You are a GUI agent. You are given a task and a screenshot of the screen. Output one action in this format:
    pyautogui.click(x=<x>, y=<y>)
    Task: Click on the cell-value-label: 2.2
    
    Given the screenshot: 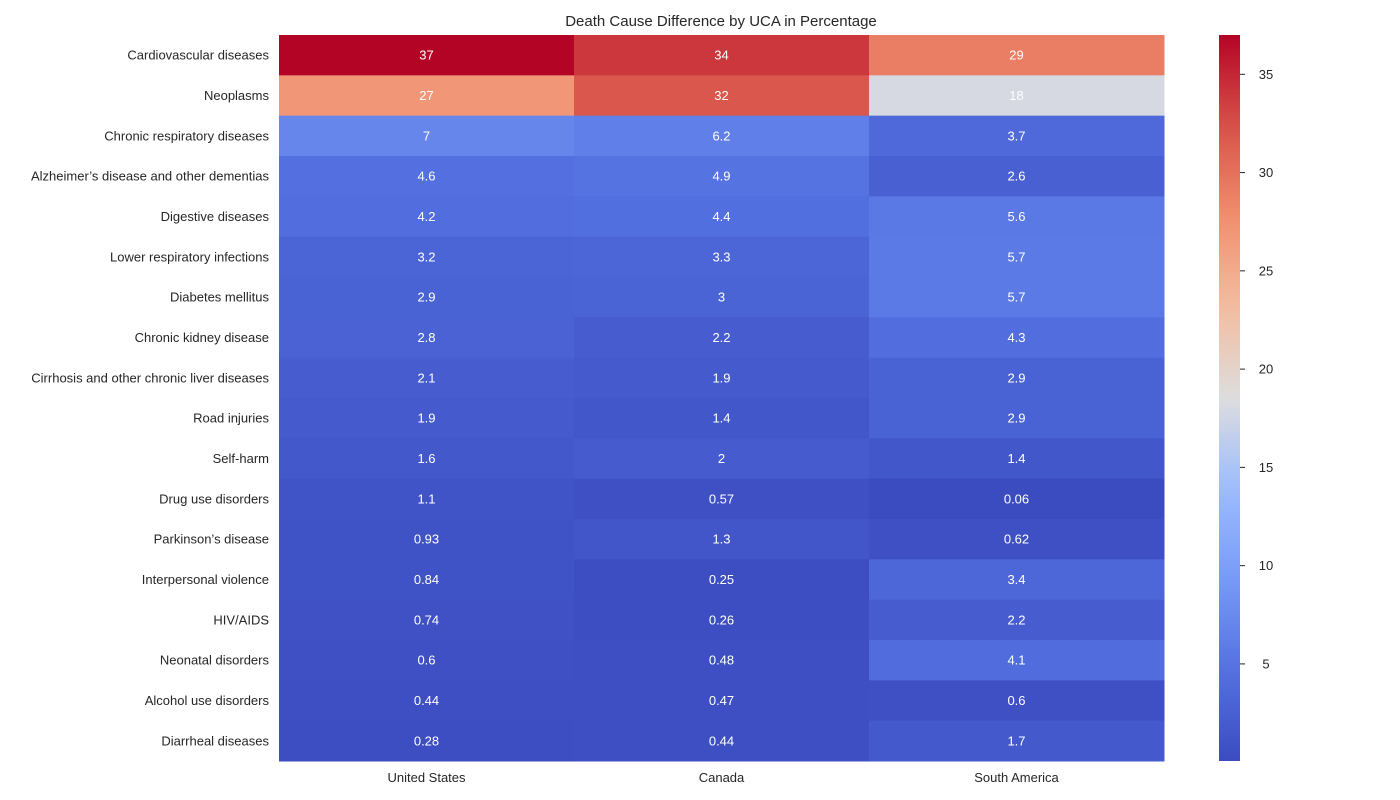 What is the action you would take?
    pyautogui.click(x=721, y=337)
    